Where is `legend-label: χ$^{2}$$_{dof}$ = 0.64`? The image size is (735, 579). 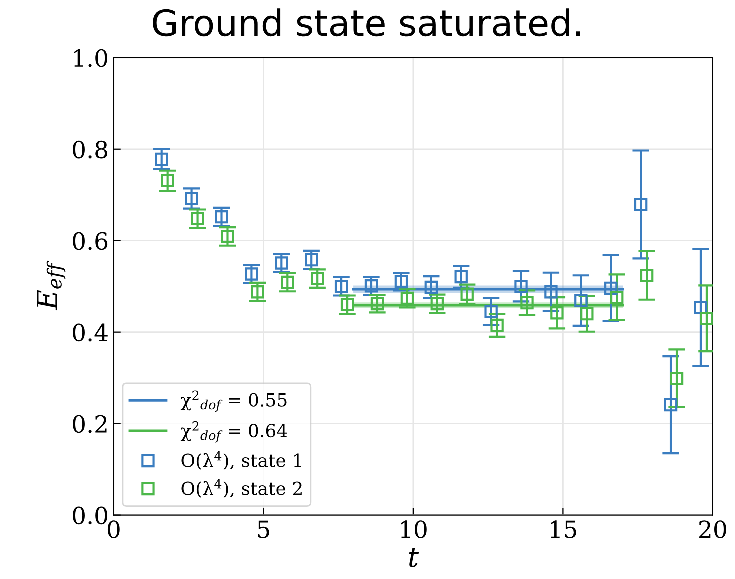
legend-label: χ$^{2}$$_{dof}$ = 0.64 is located at coordinates (234, 432).